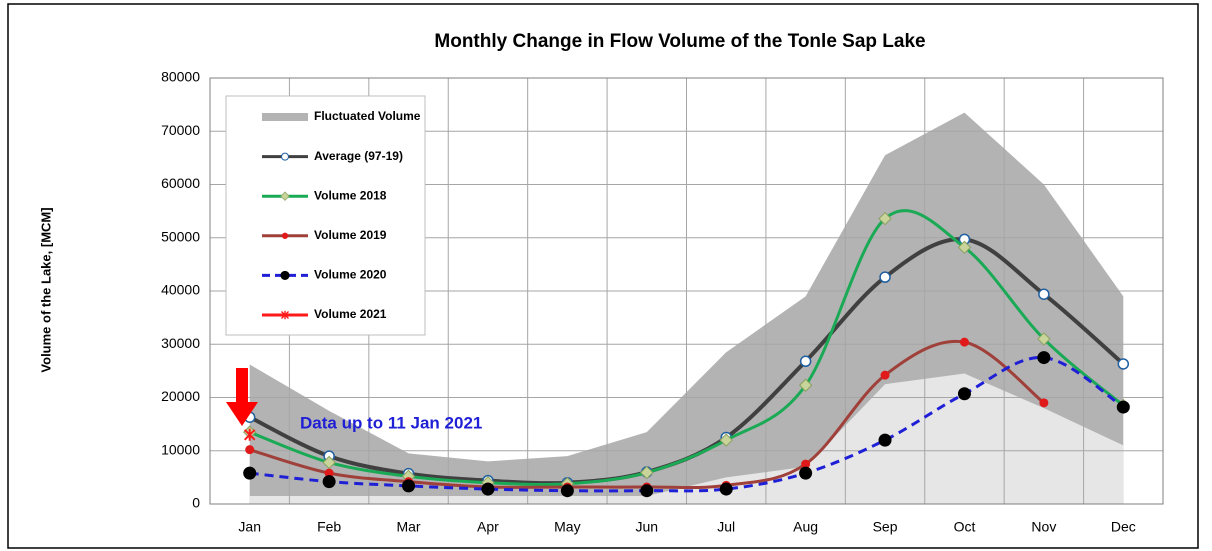 The image size is (1212, 551). I want to click on y-tick-label: 20000, so click(180, 396).